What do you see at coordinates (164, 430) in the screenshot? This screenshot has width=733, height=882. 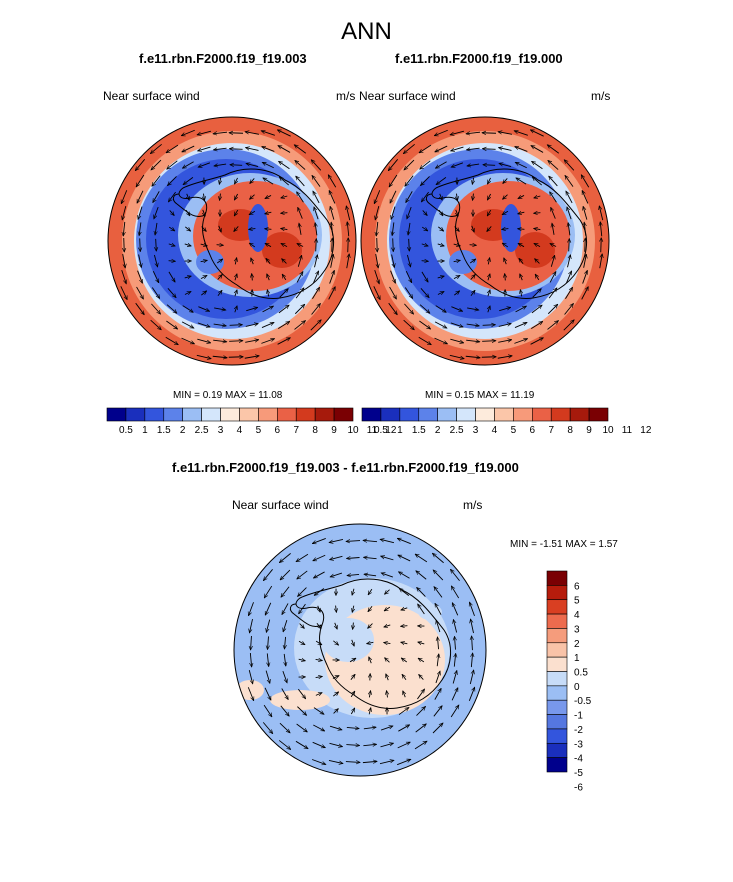 I see `panel1-colorbar-tick-label: 1.5` at bounding box center [164, 430].